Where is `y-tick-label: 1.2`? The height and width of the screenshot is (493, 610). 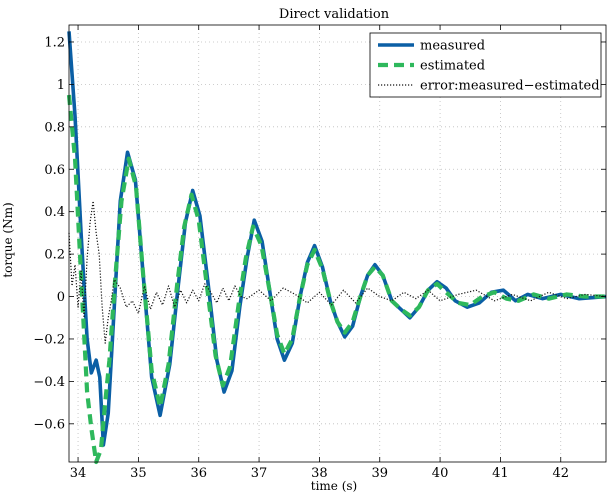
y-tick-label: 1.2 is located at coordinates (54, 42).